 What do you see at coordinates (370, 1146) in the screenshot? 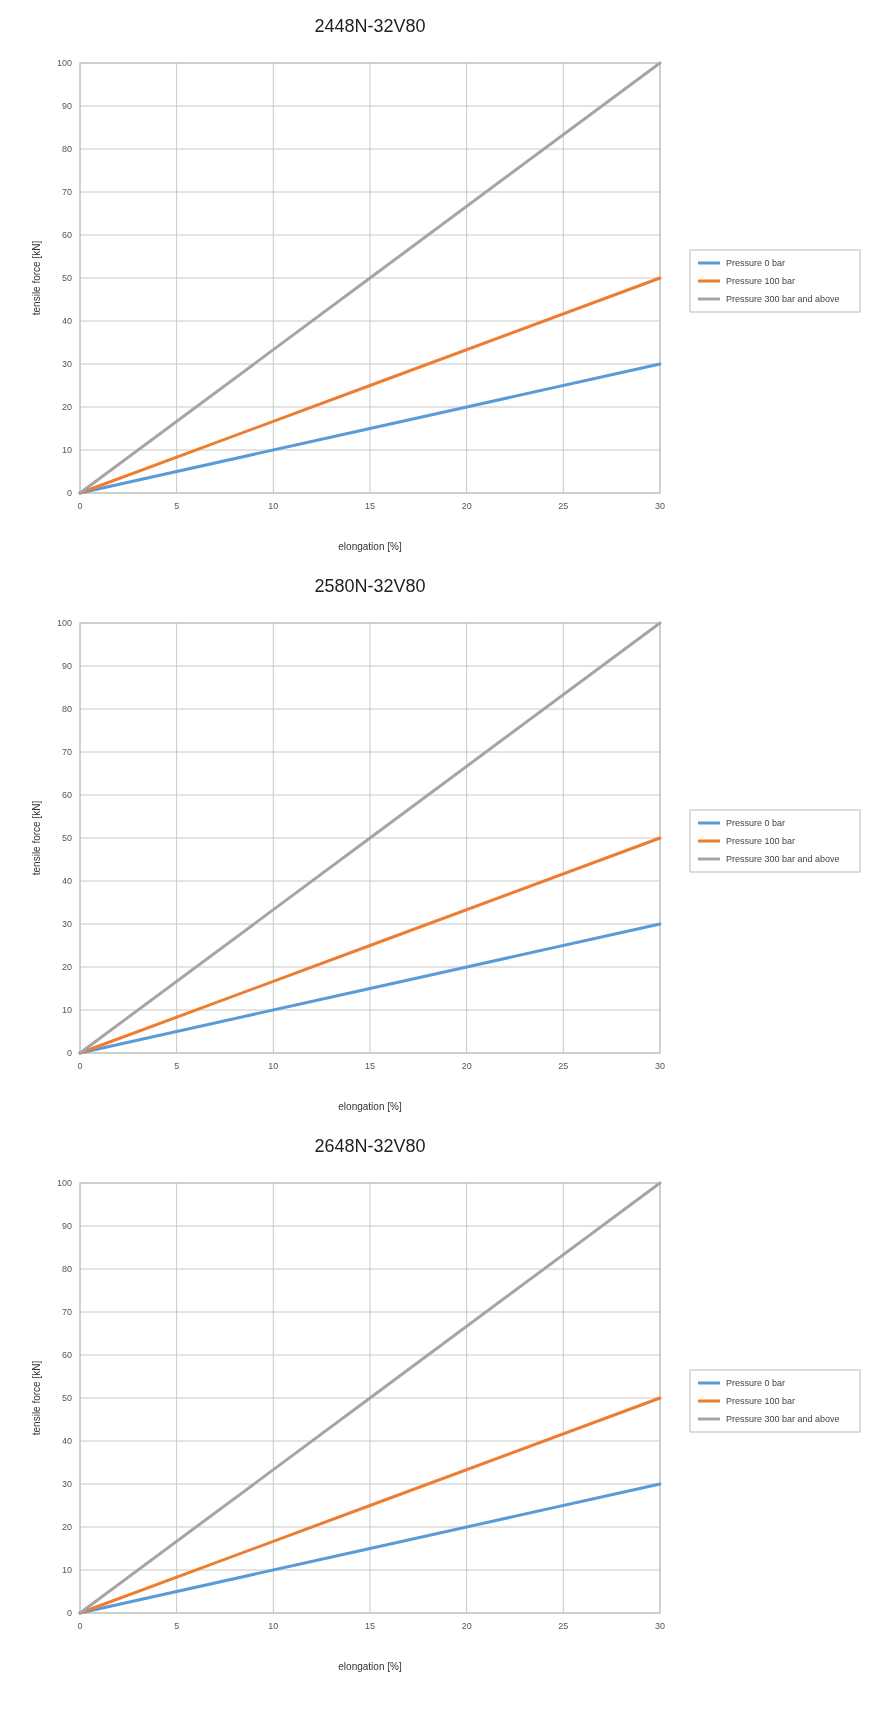
I see `chart-title: 2648N-32V80` at bounding box center [370, 1146].